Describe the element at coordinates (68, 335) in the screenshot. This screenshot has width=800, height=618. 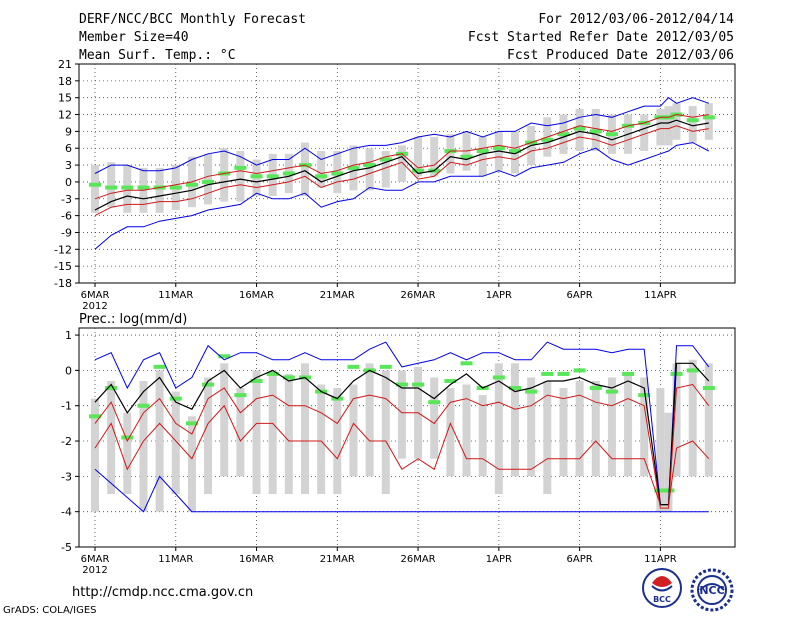
I see `y-tick-label: 1` at that location.